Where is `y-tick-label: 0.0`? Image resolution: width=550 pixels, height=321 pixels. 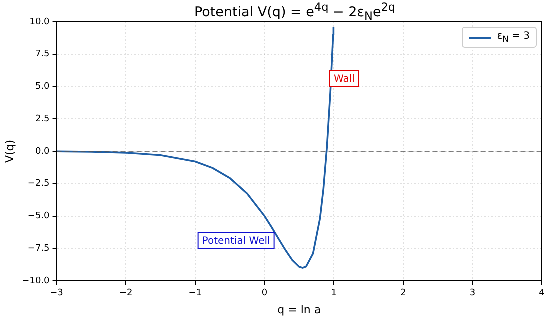 y-tick-label: 0.0 is located at coordinates (42, 151).